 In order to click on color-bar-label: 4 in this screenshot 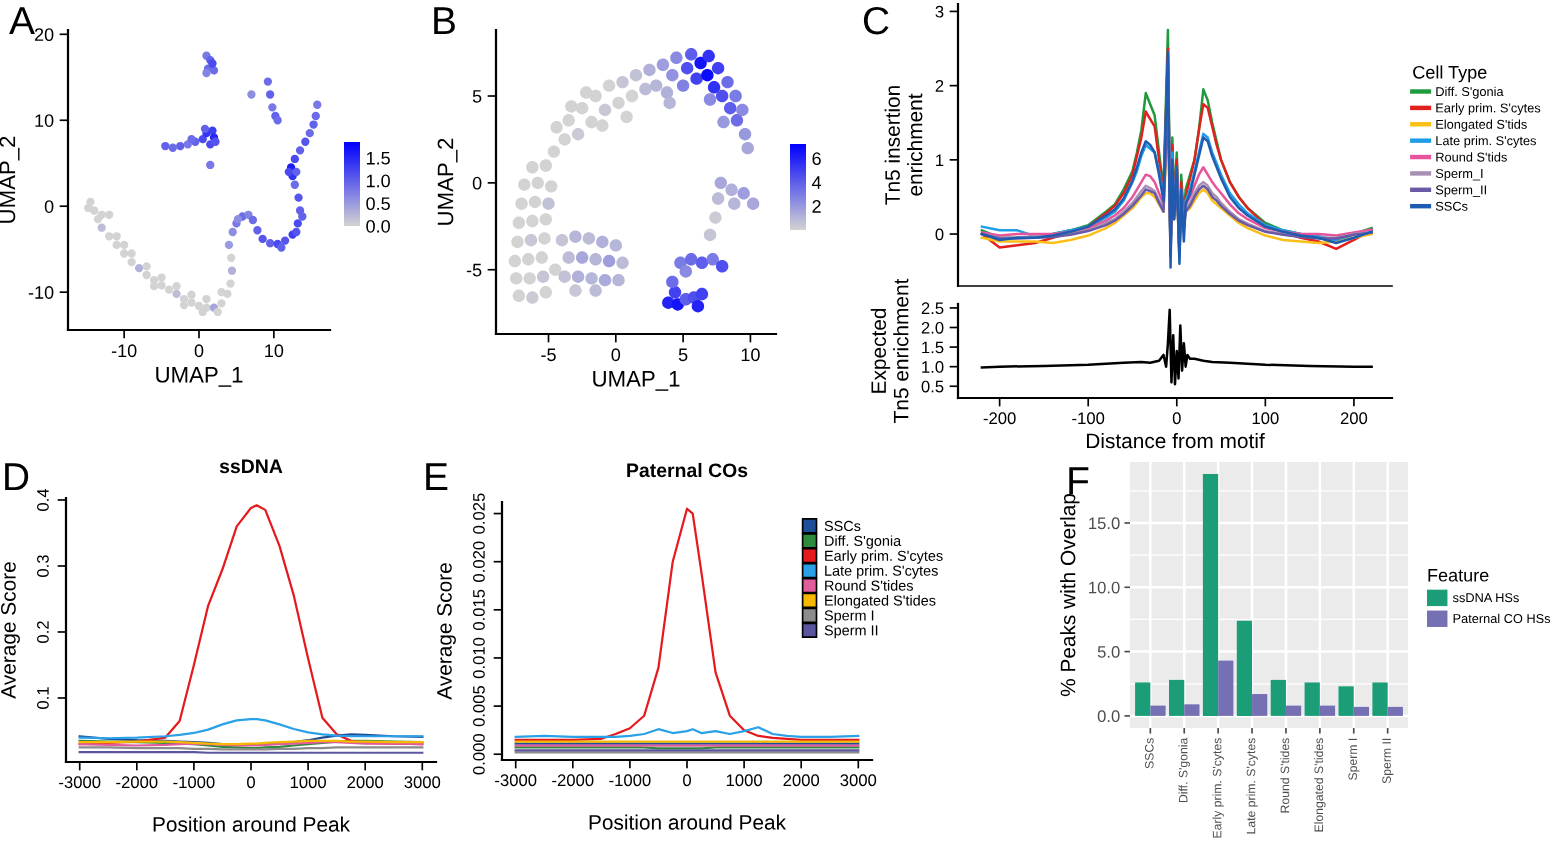, I will do `click(816, 182)`.